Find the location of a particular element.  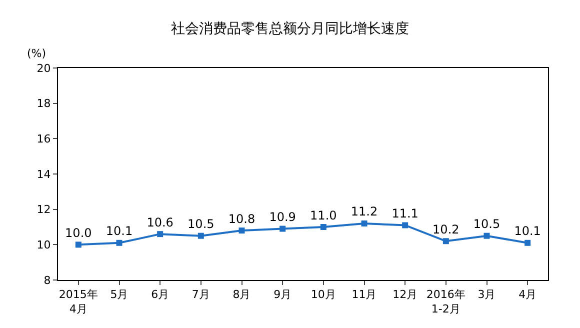

y-tick-label: 10 is located at coordinates (43, 245).